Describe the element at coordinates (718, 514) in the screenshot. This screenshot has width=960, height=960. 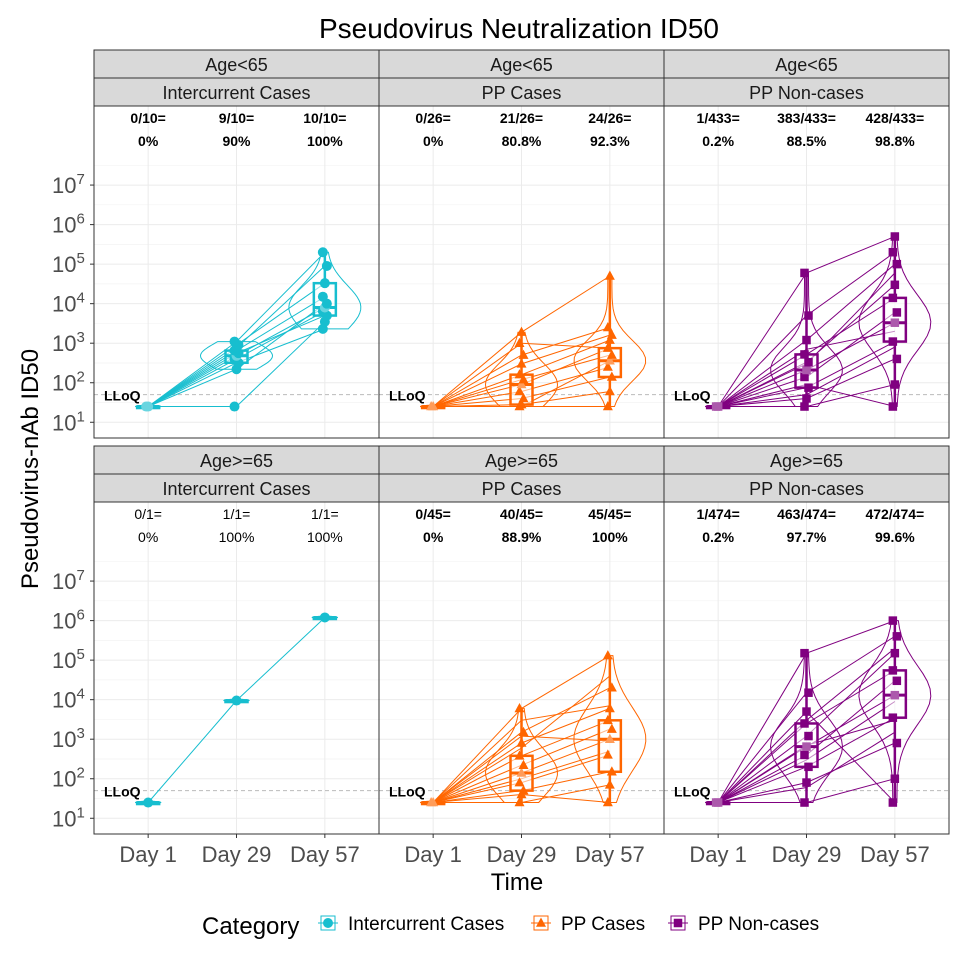
I see `response-count-label: 1/474=` at that location.